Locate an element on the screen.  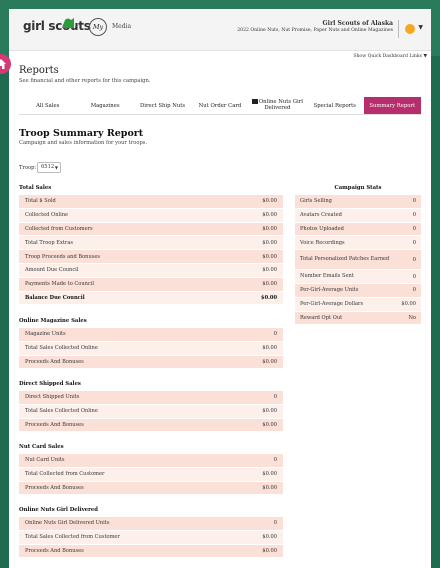
tab-direct-ship-nuts: Direct Ship Nuts is located at coordinates (163, 106).